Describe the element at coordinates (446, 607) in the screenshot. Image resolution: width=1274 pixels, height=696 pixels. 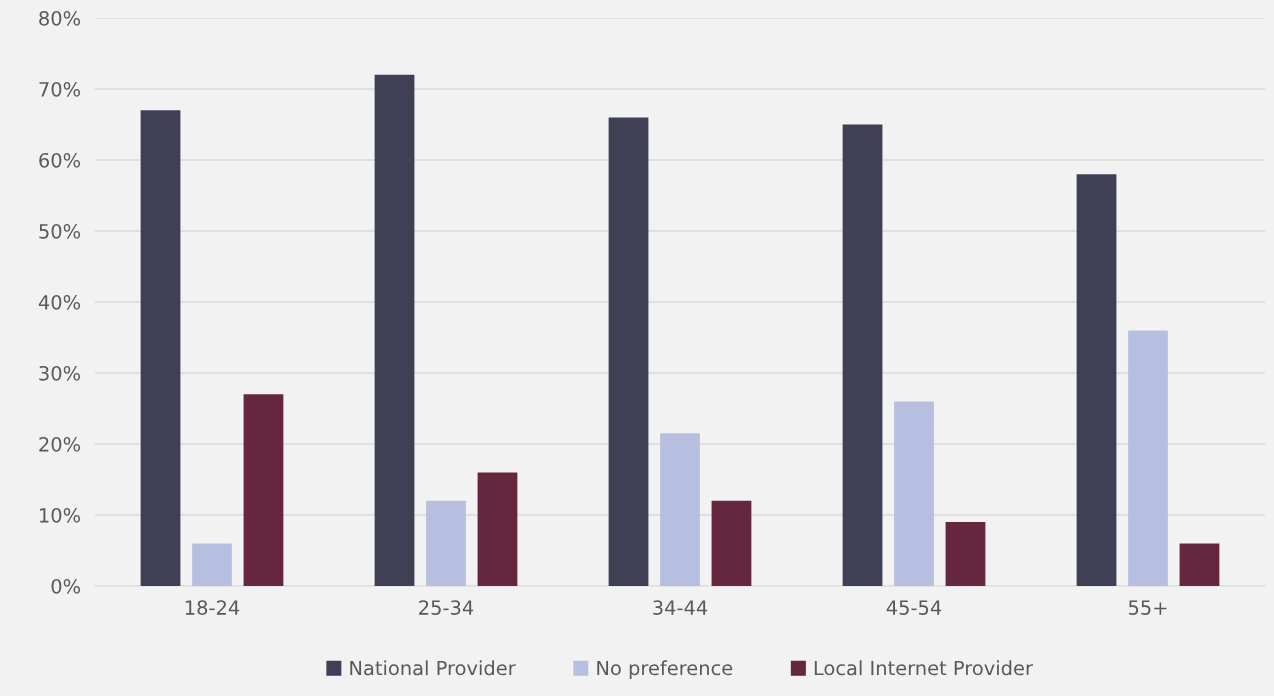
I see `x-tick-label: 25-34` at that location.